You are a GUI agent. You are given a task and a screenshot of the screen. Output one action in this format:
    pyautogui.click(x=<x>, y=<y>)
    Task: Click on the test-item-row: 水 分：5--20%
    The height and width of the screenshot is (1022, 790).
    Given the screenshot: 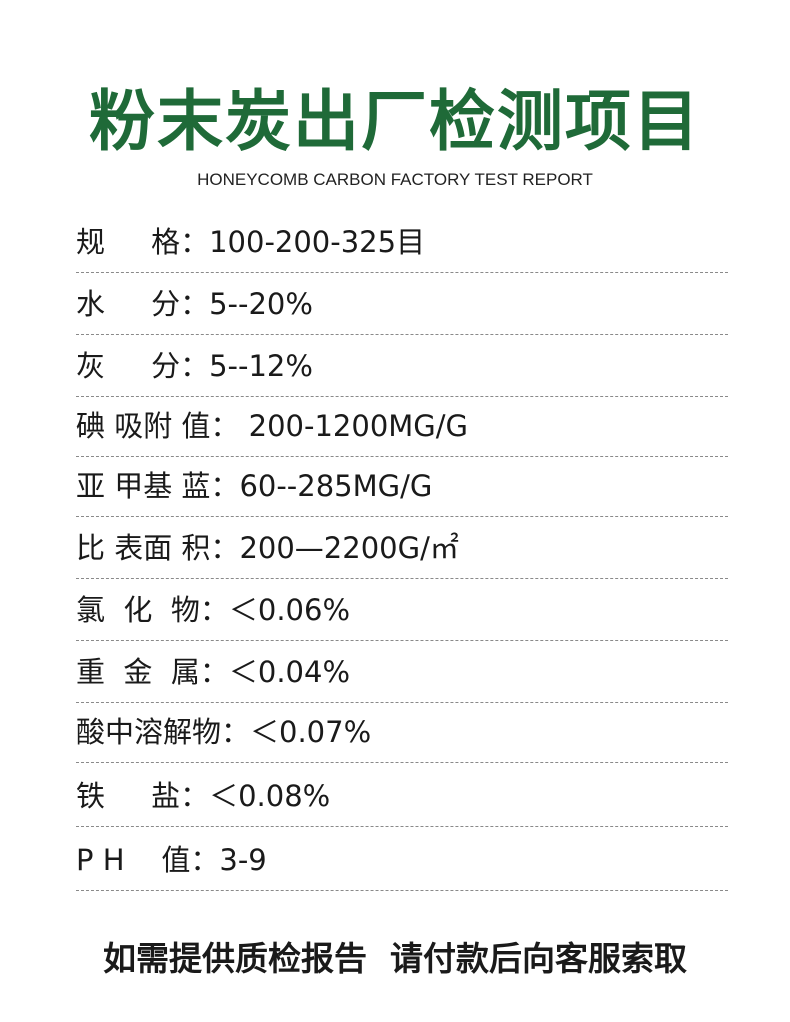 What is the action you would take?
    pyautogui.click(x=402, y=304)
    